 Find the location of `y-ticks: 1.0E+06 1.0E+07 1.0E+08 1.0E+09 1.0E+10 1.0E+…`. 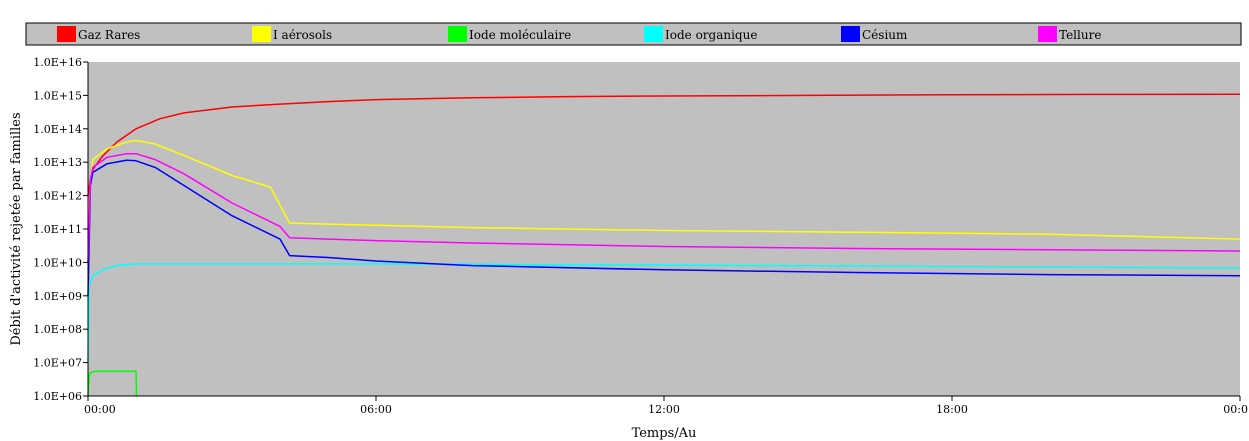

y-ticks: 1.0E+06 1.0E+07 1.0E+08 1.0E+09 1.0E+10 1.0E+… is located at coordinates (60, 229).